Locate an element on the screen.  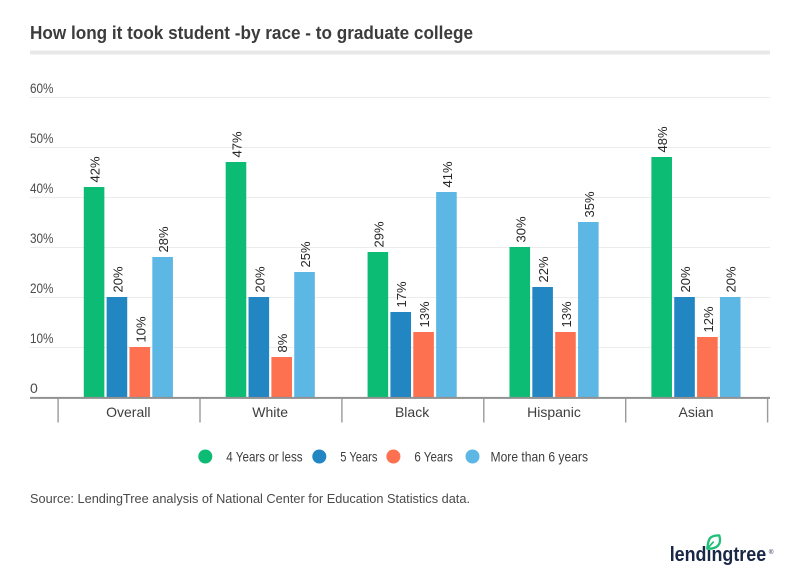
svg-text: Overall is located at coordinates (128, 412).